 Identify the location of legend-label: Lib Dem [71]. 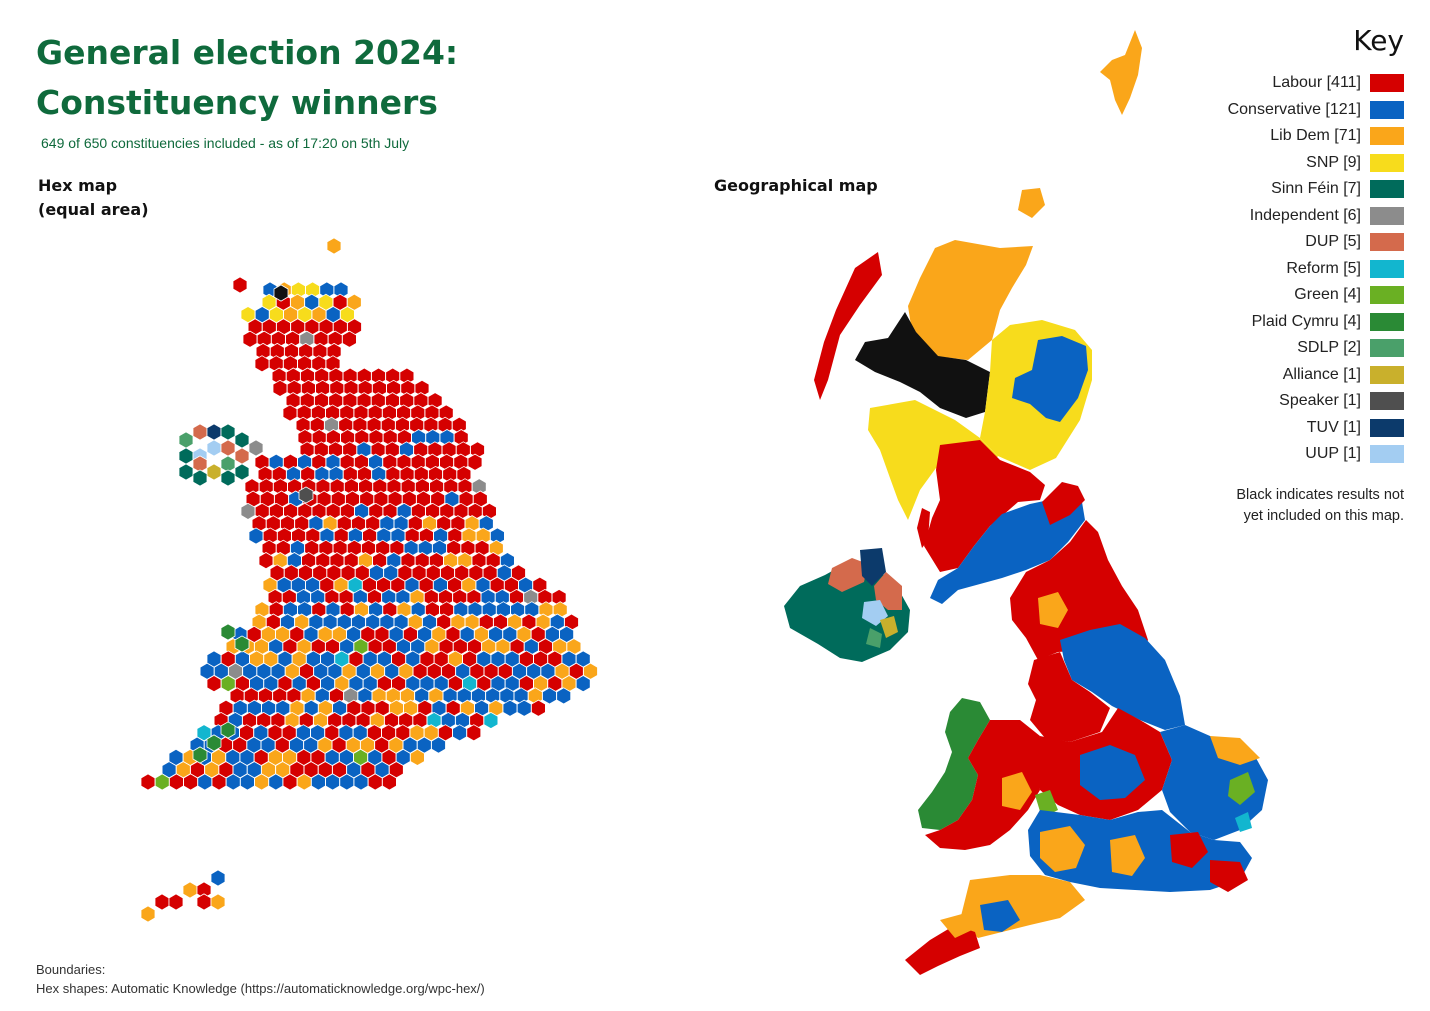
(1315, 136).